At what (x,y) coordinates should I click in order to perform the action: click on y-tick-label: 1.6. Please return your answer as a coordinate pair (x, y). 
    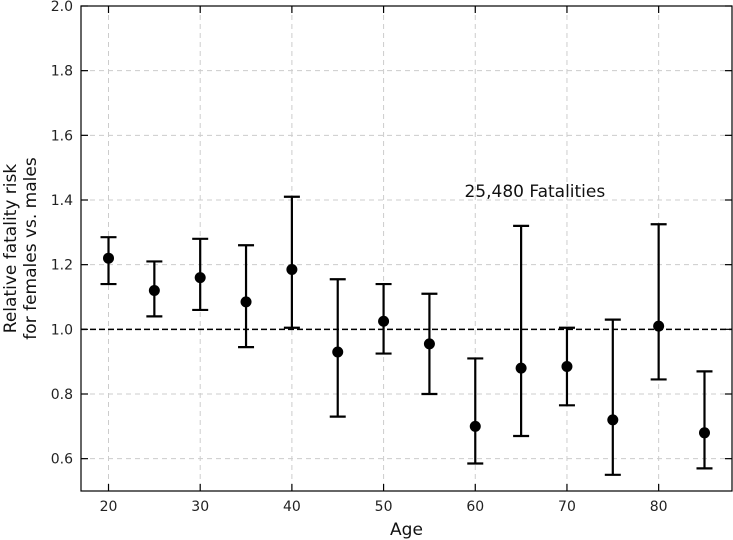
    Looking at the image, I should click on (62, 136).